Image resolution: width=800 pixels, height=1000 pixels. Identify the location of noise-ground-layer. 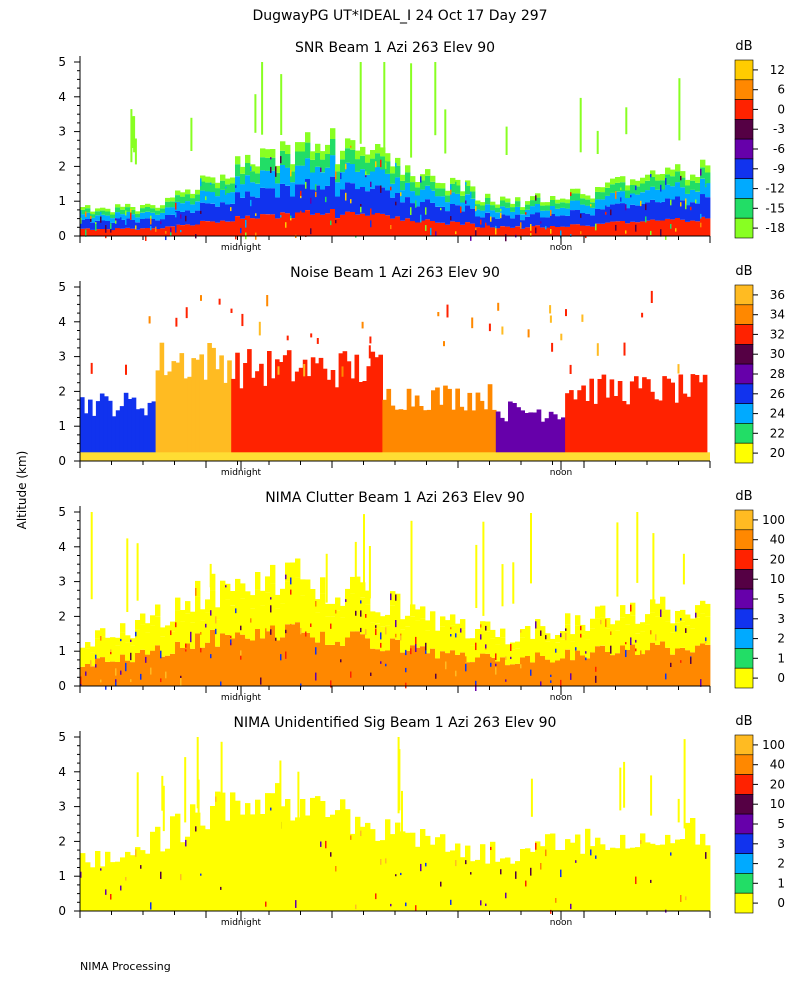
(395, 456).